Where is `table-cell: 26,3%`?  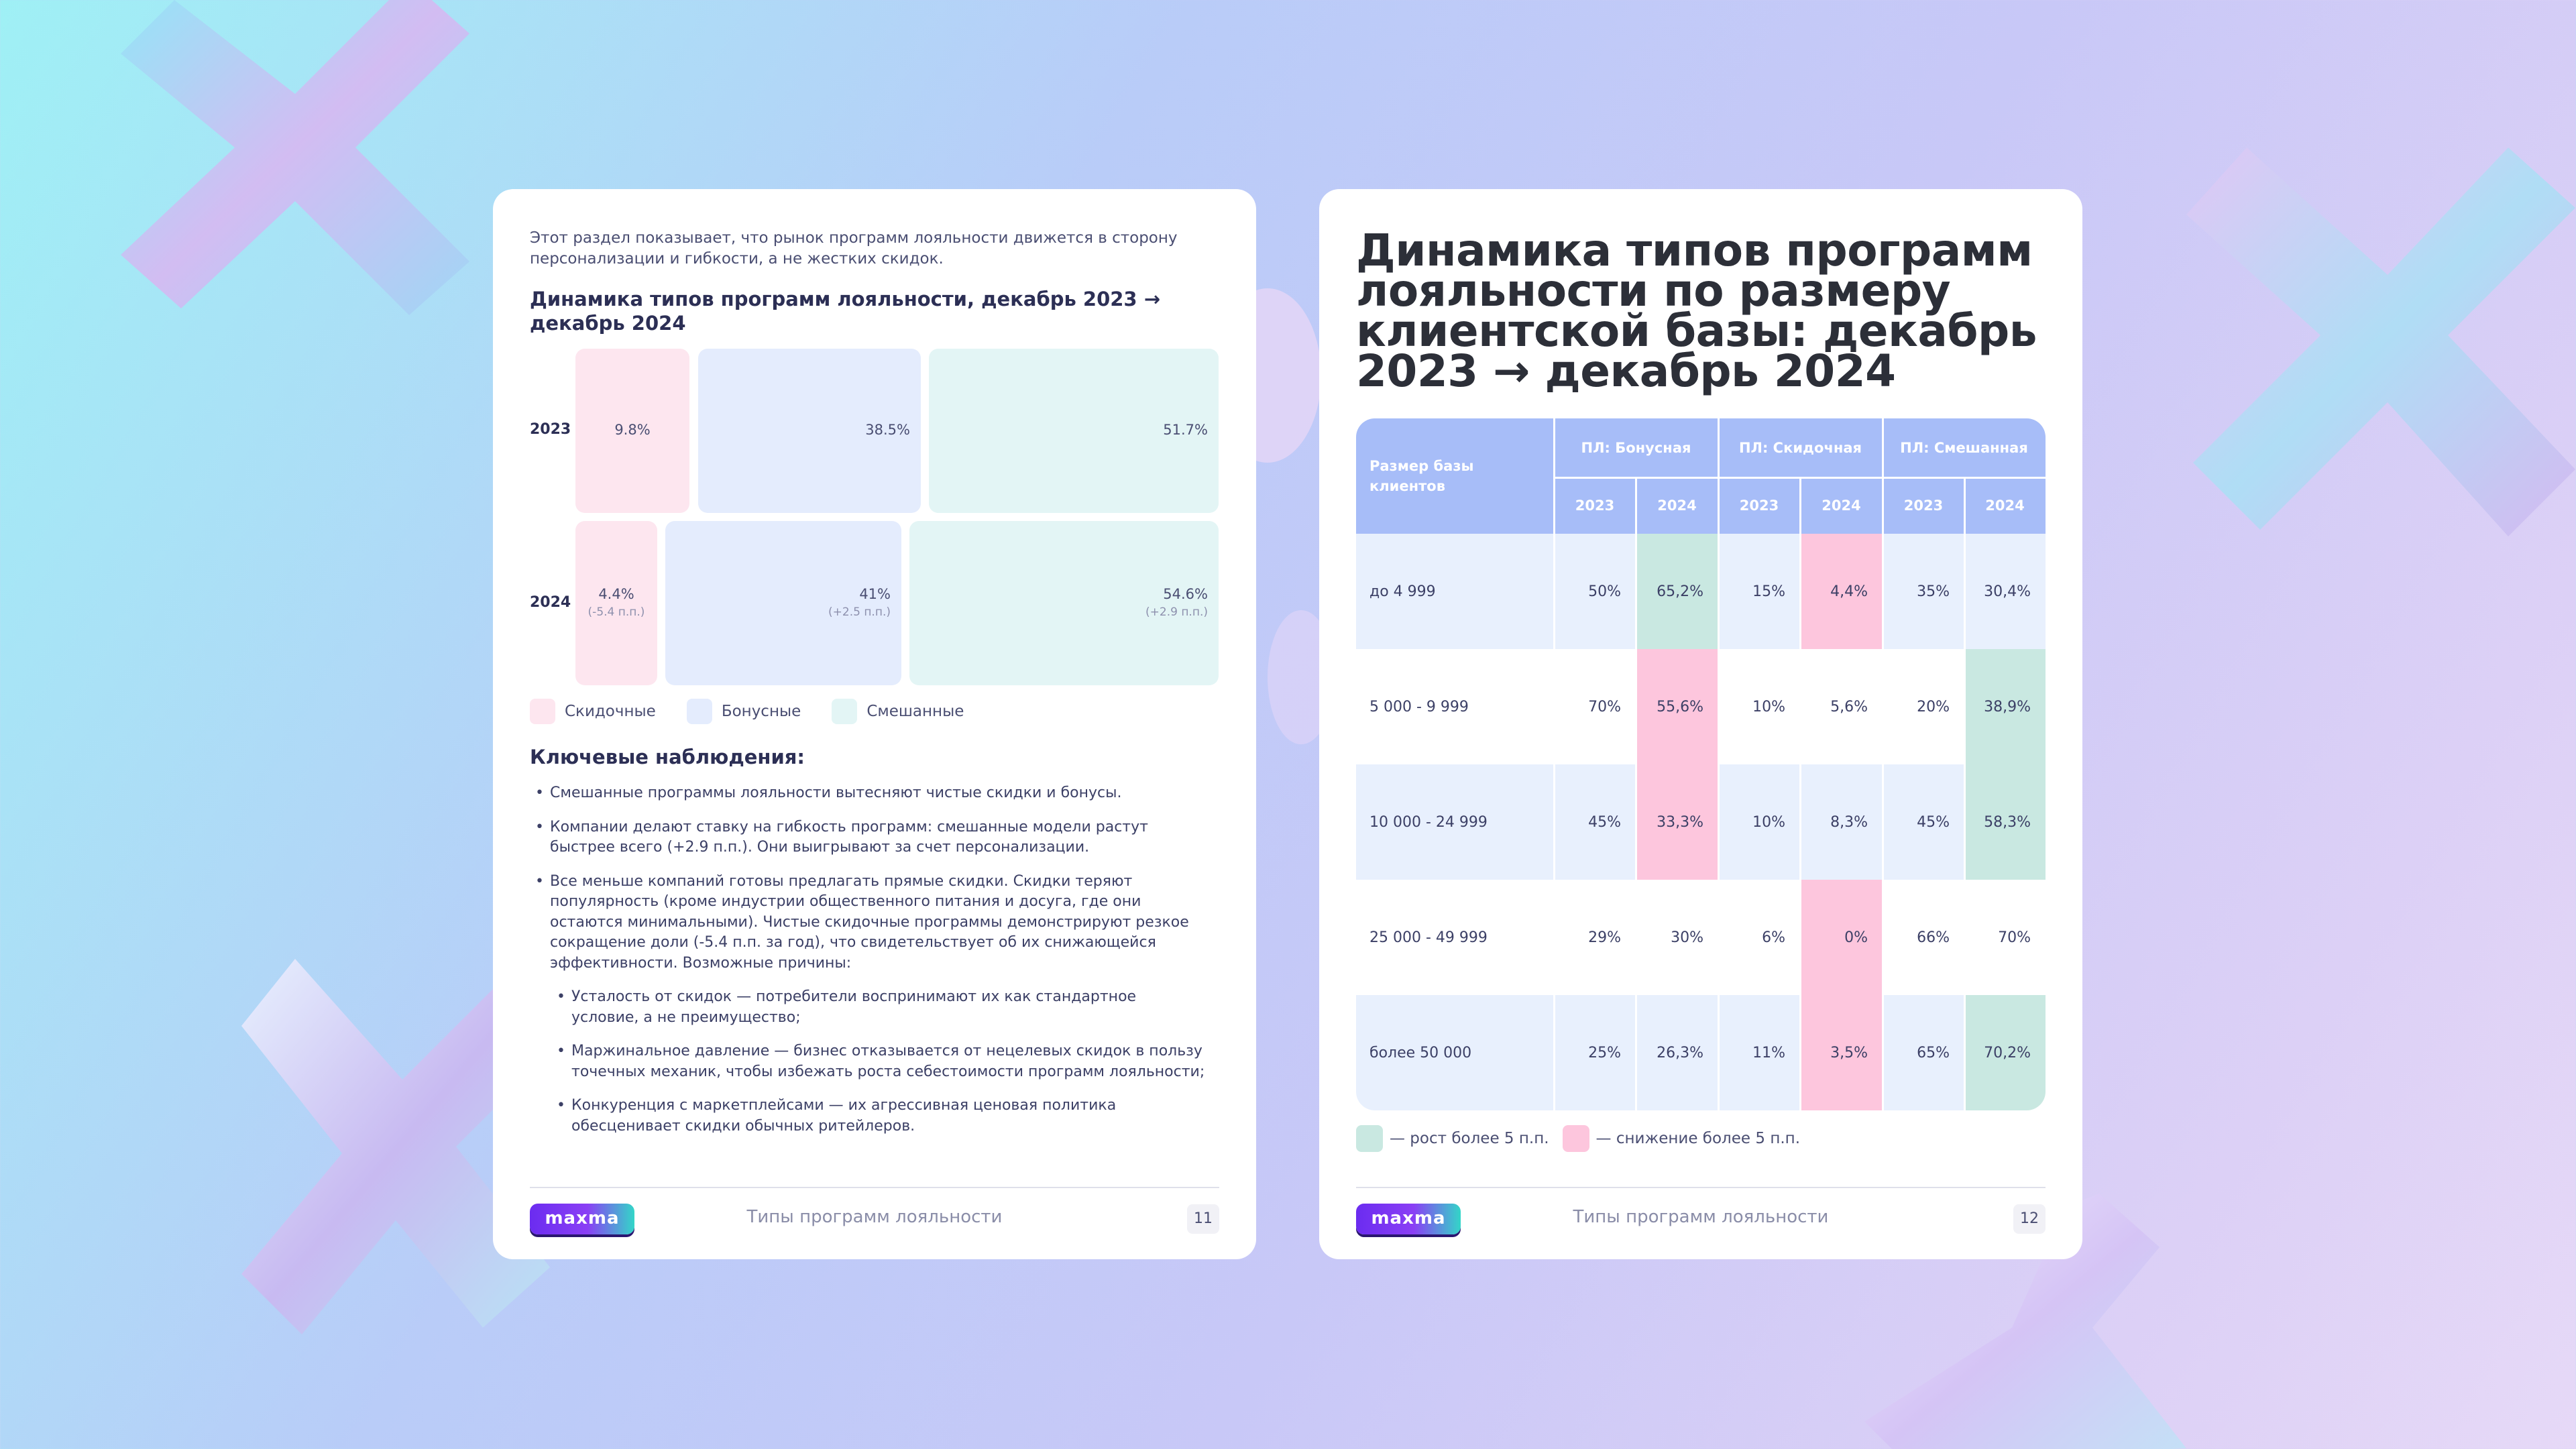 table-cell: 26,3% is located at coordinates (1677, 1053).